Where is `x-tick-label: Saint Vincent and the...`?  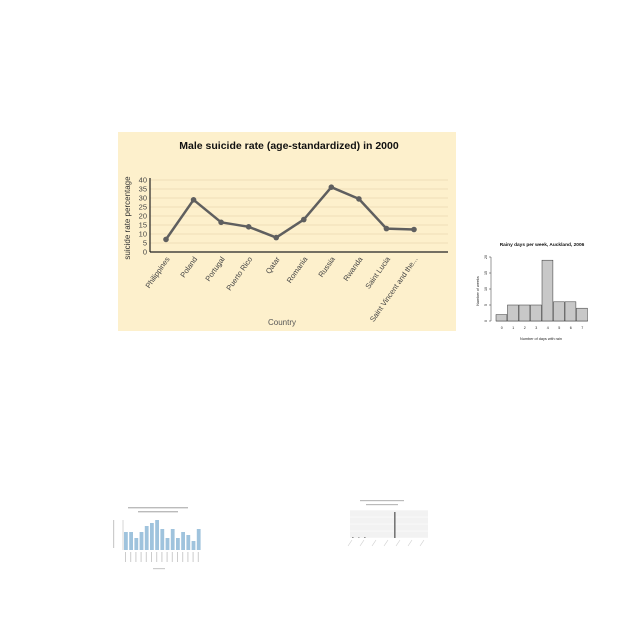 x-tick-label: Saint Vincent and the... is located at coordinates (394, 289).